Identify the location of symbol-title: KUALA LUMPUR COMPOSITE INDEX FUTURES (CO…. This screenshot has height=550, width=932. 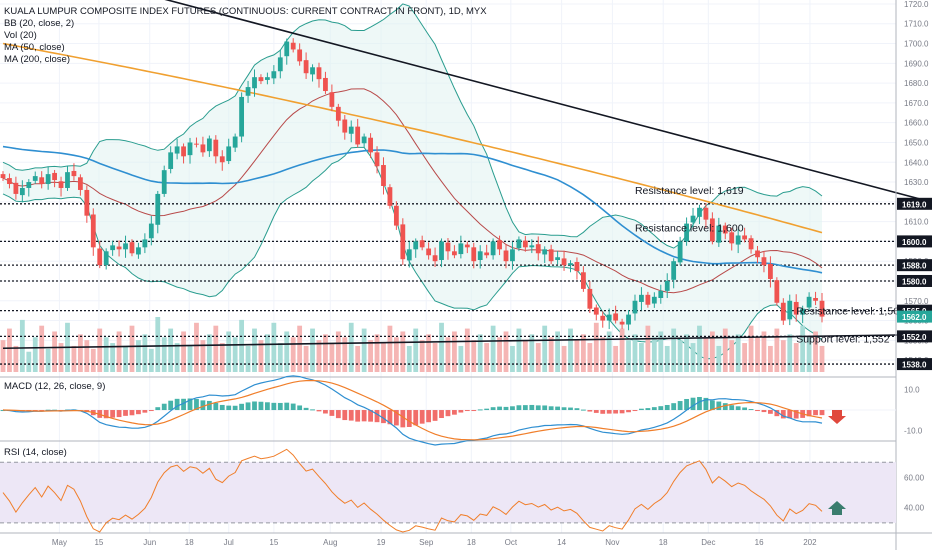
(245, 11).